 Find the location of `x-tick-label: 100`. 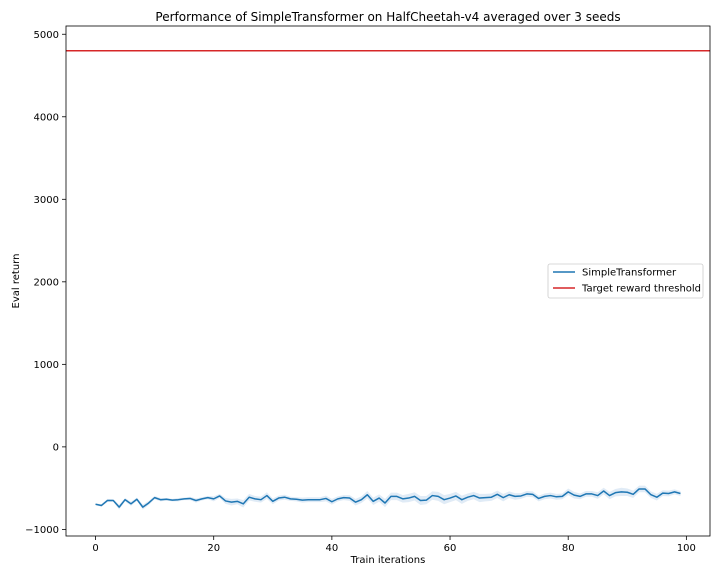

x-tick-label: 100 is located at coordinates (686, 548).